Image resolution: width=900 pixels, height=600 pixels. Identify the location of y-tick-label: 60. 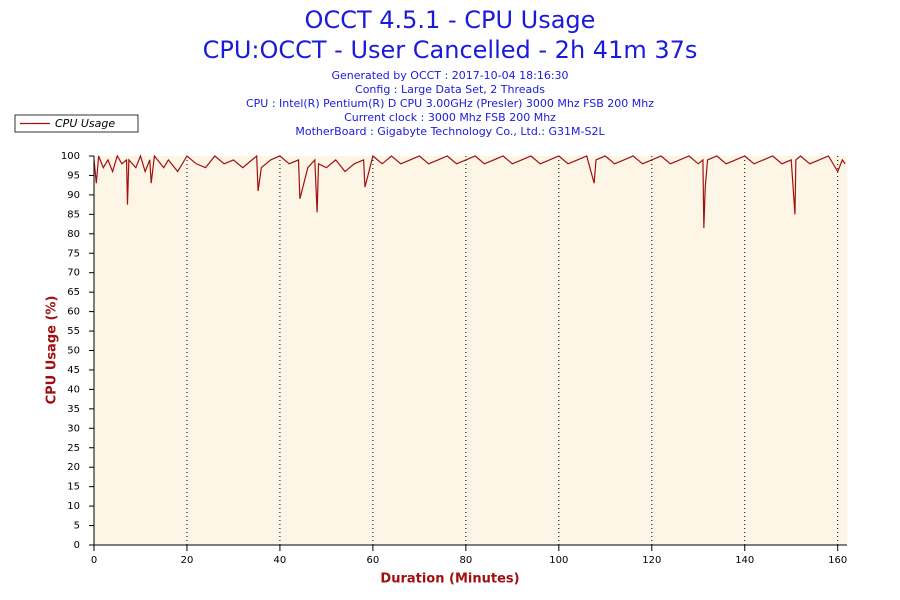
(73, 312).